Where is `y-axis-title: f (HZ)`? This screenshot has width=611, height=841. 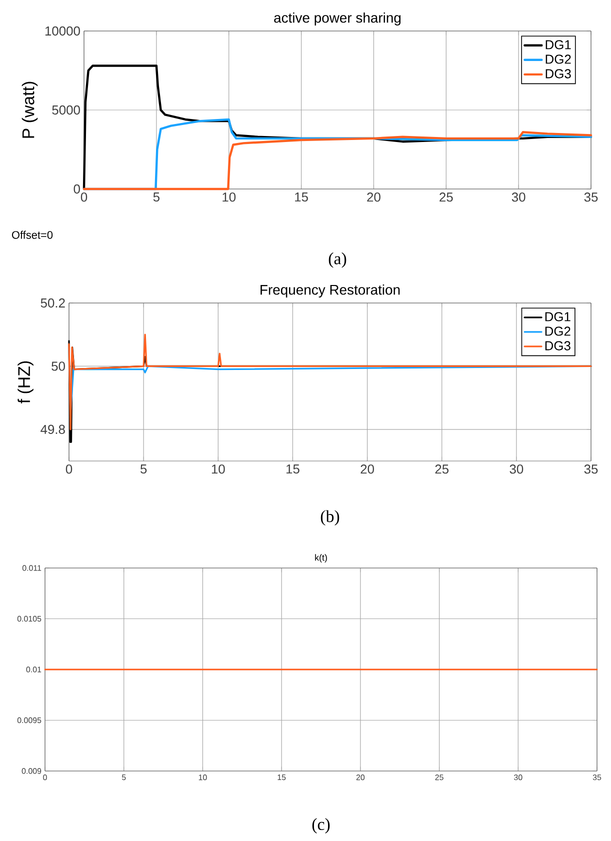
y-axis-title: f (HZ) is located at coordinates (26, 382).